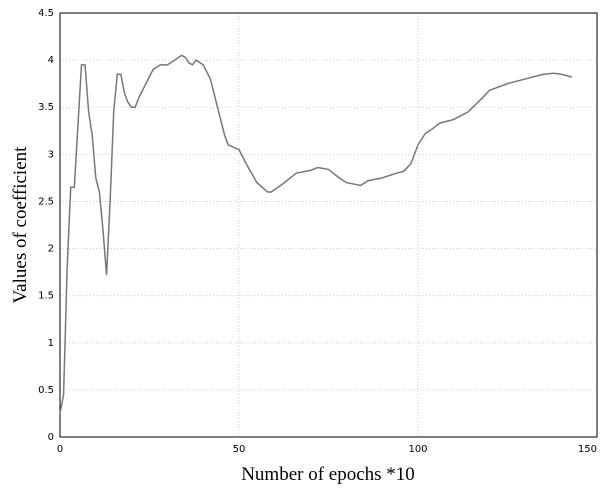  What do you see at coordinates (51, 154) in the screenshot?
I see `y-tick-label: 3` at bounding box center [51, 154].